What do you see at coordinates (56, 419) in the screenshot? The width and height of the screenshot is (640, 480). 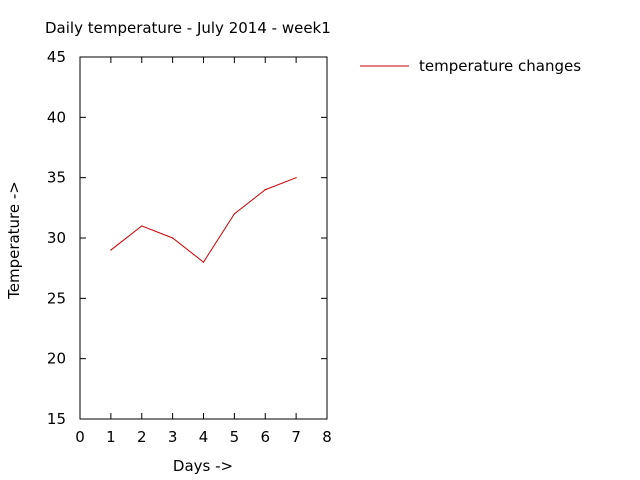 I see `y-tick-label: 15` at bounding box center [56, 419].